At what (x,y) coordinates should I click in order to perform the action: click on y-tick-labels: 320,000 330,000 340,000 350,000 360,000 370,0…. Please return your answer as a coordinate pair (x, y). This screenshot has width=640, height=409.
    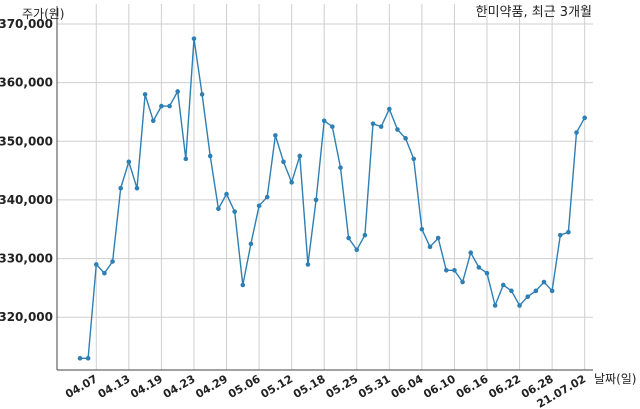
    Looking at the image, I should click on (26, 170).